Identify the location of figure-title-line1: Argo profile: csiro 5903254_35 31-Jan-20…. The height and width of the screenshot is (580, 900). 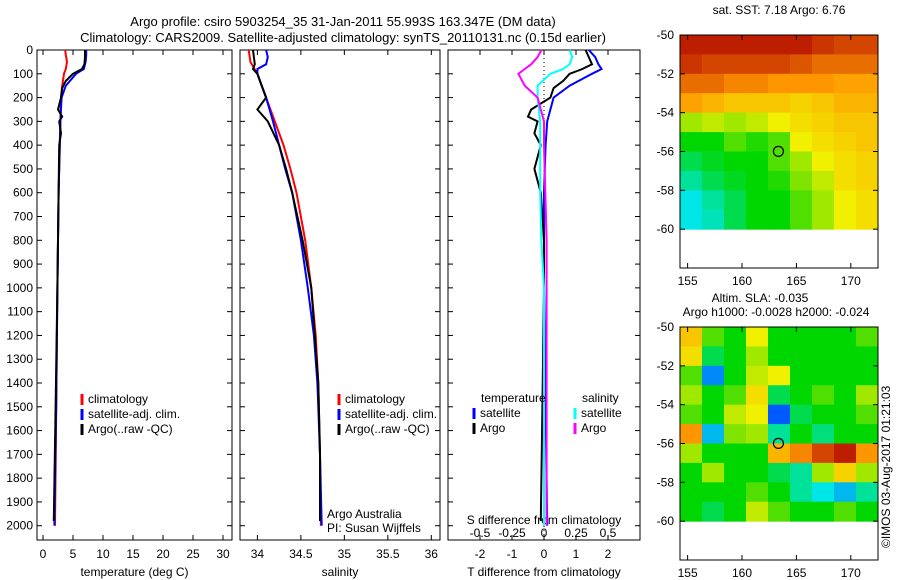
(342, 21).